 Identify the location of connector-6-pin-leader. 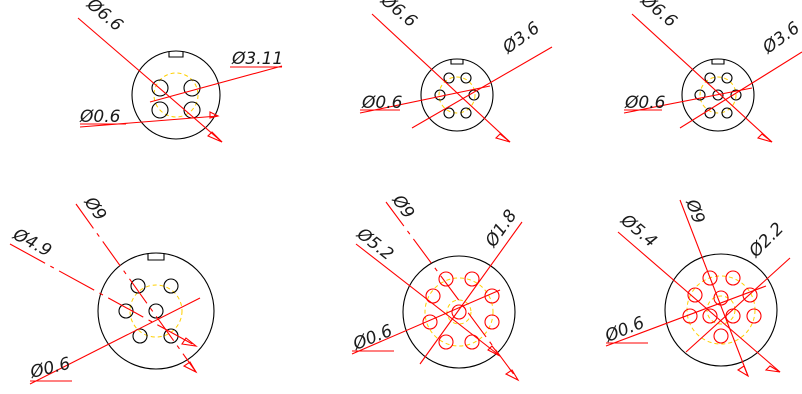
(686, 316).